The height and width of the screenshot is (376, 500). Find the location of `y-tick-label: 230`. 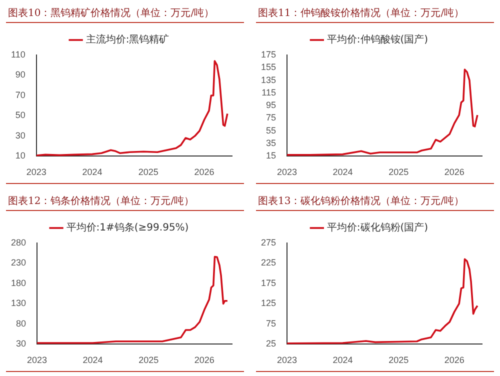

y-tick-label: 230 is located at coordinates (18, 263).